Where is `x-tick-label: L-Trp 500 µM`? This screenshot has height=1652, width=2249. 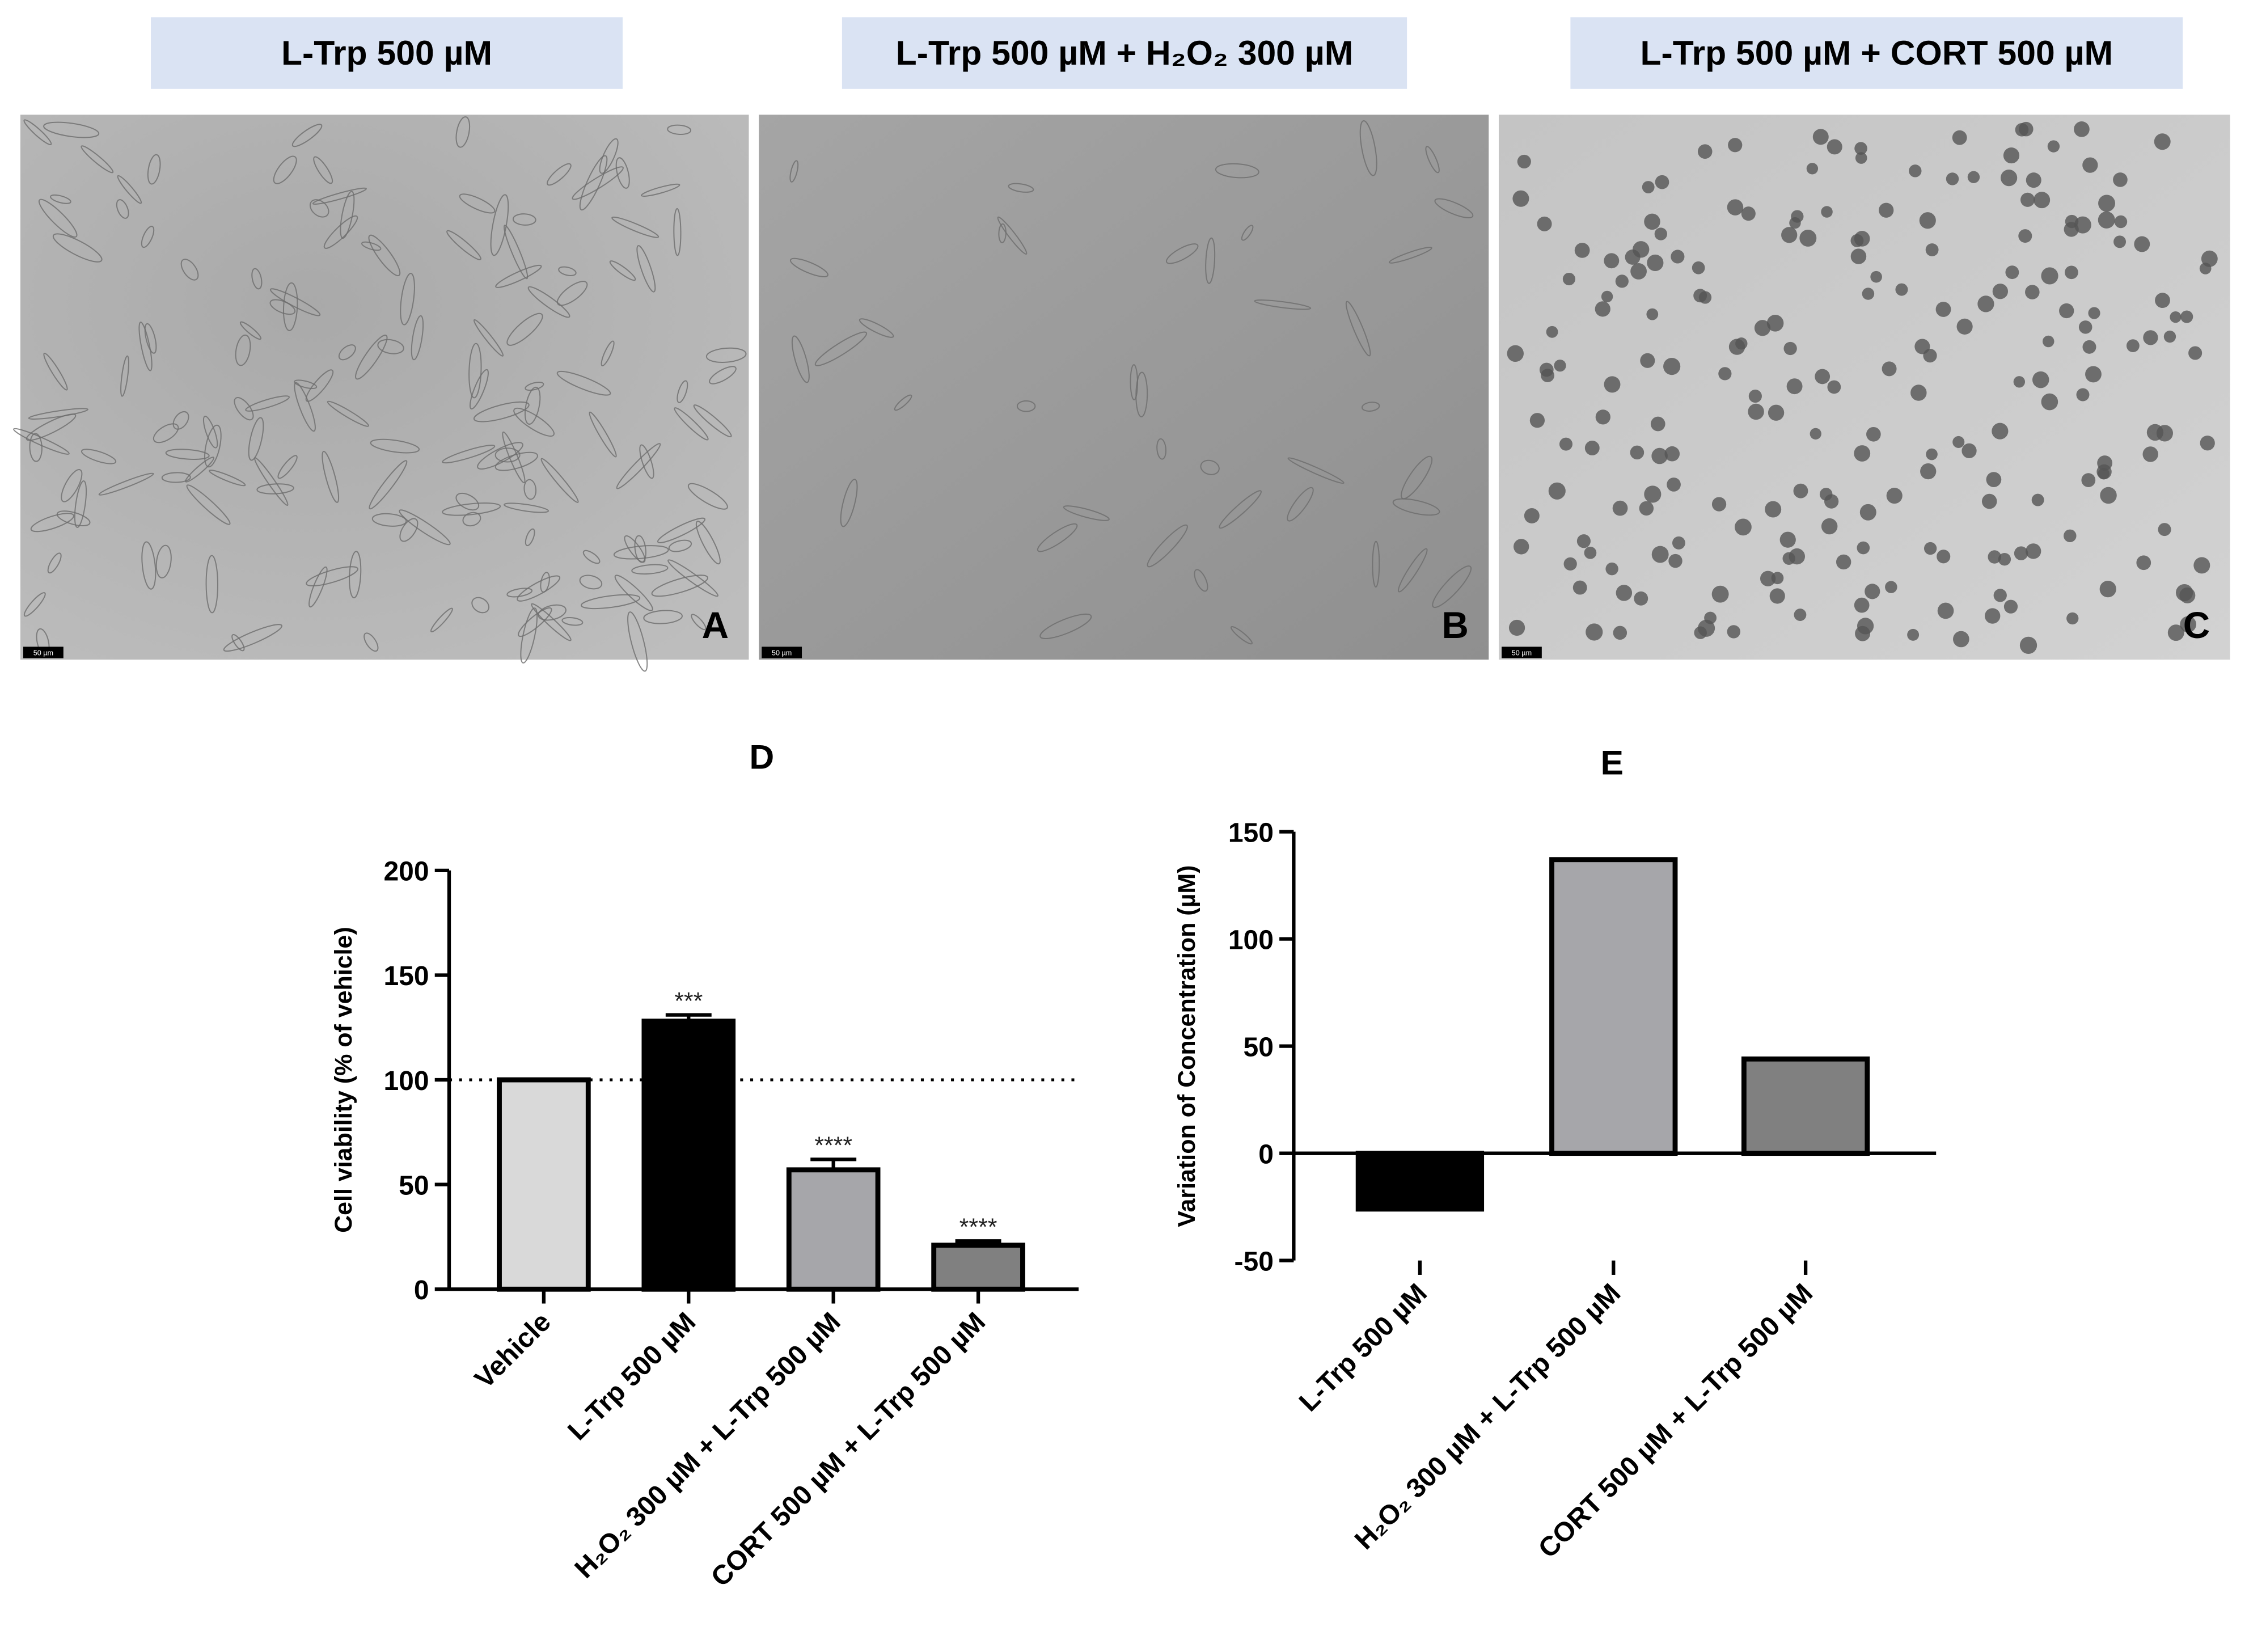 x-tick-label: L-Trp 500 µM is located at coordinates (1363, 1348).